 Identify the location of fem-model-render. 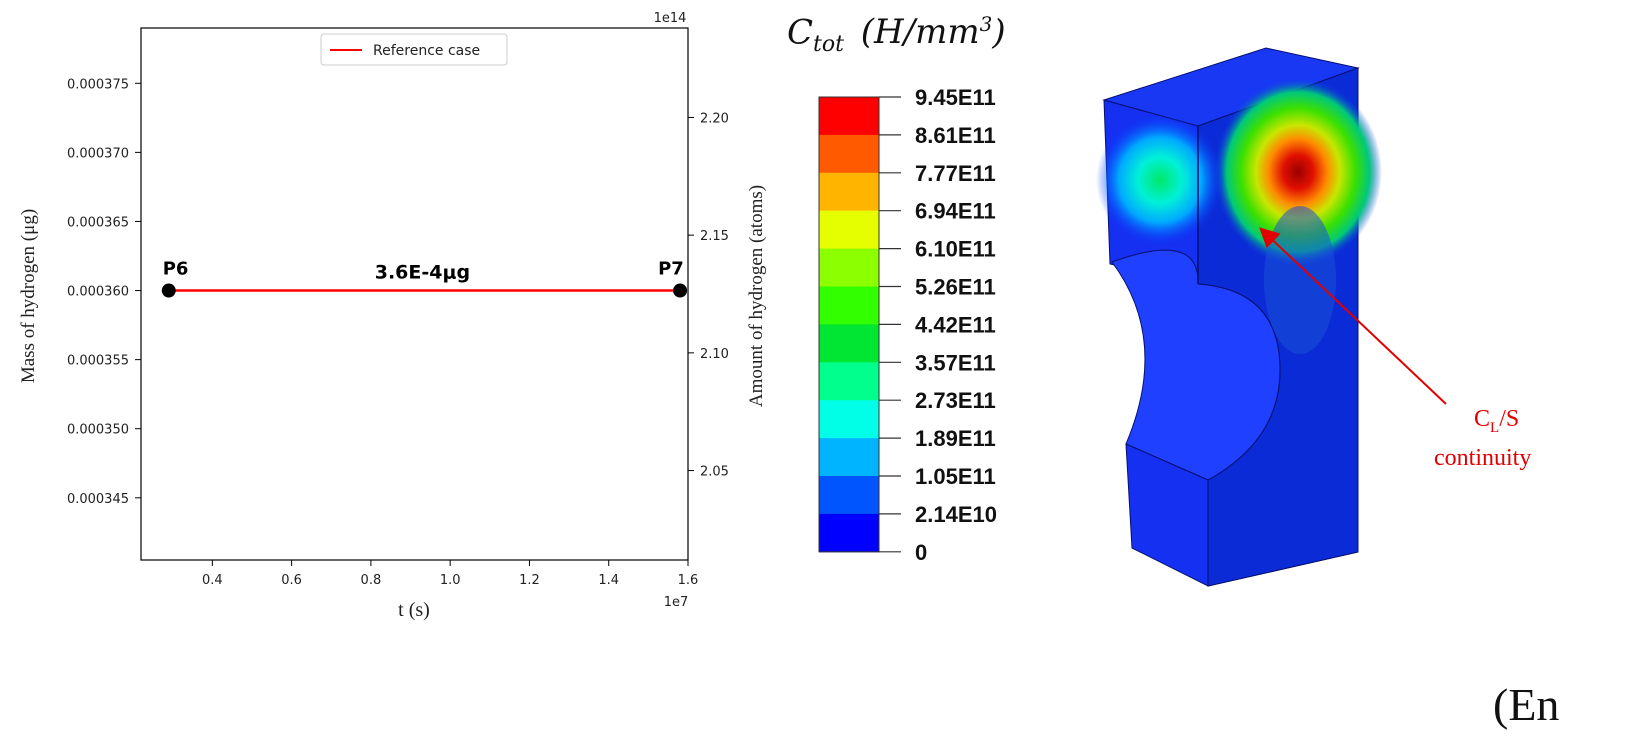
(1239, 317).